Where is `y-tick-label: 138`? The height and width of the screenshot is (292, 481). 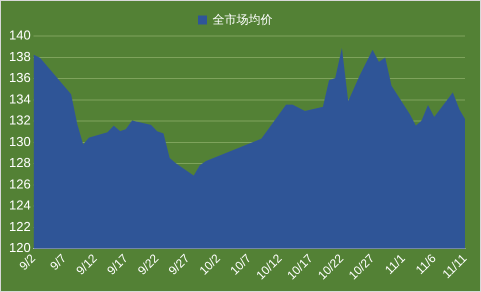 y-tick-label: 138 is located at coordinates (19, 56).